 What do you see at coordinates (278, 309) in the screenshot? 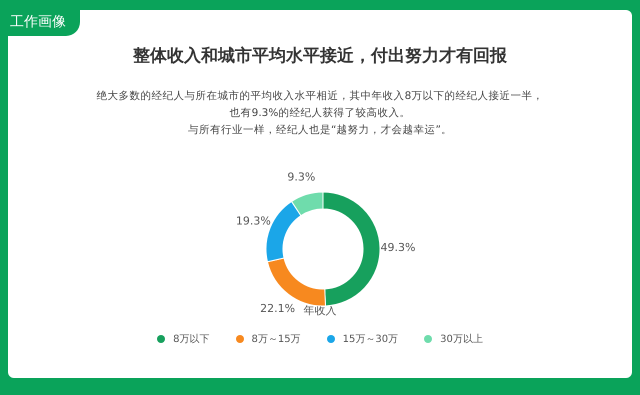
I see `data-label: 22.1%` at bounding box center [278, 309].